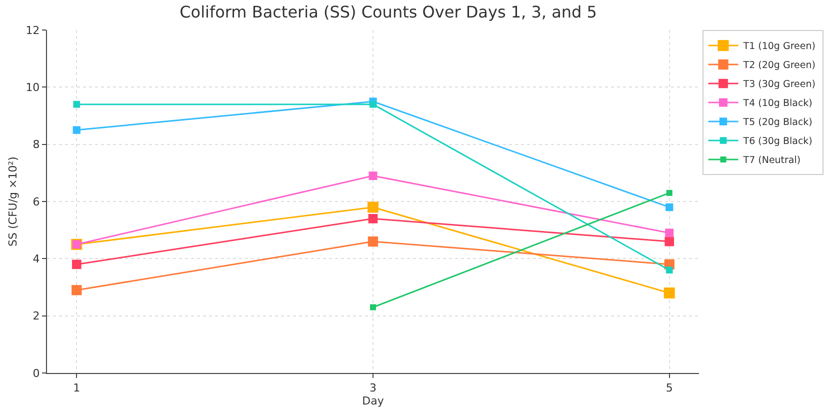 The height and width of the screenshot is (416, 835). Describe the element at coordinates (777, 104) in the screenshot. I see `legend-label: T4 (10g Black)` at that location.